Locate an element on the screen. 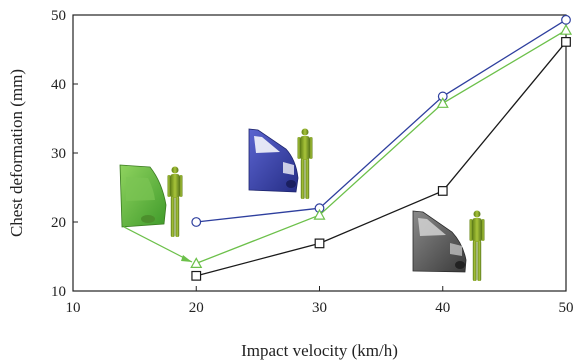 The image size is (575, 364). x-tick-label: 10 is located at coordinates (73, 308).